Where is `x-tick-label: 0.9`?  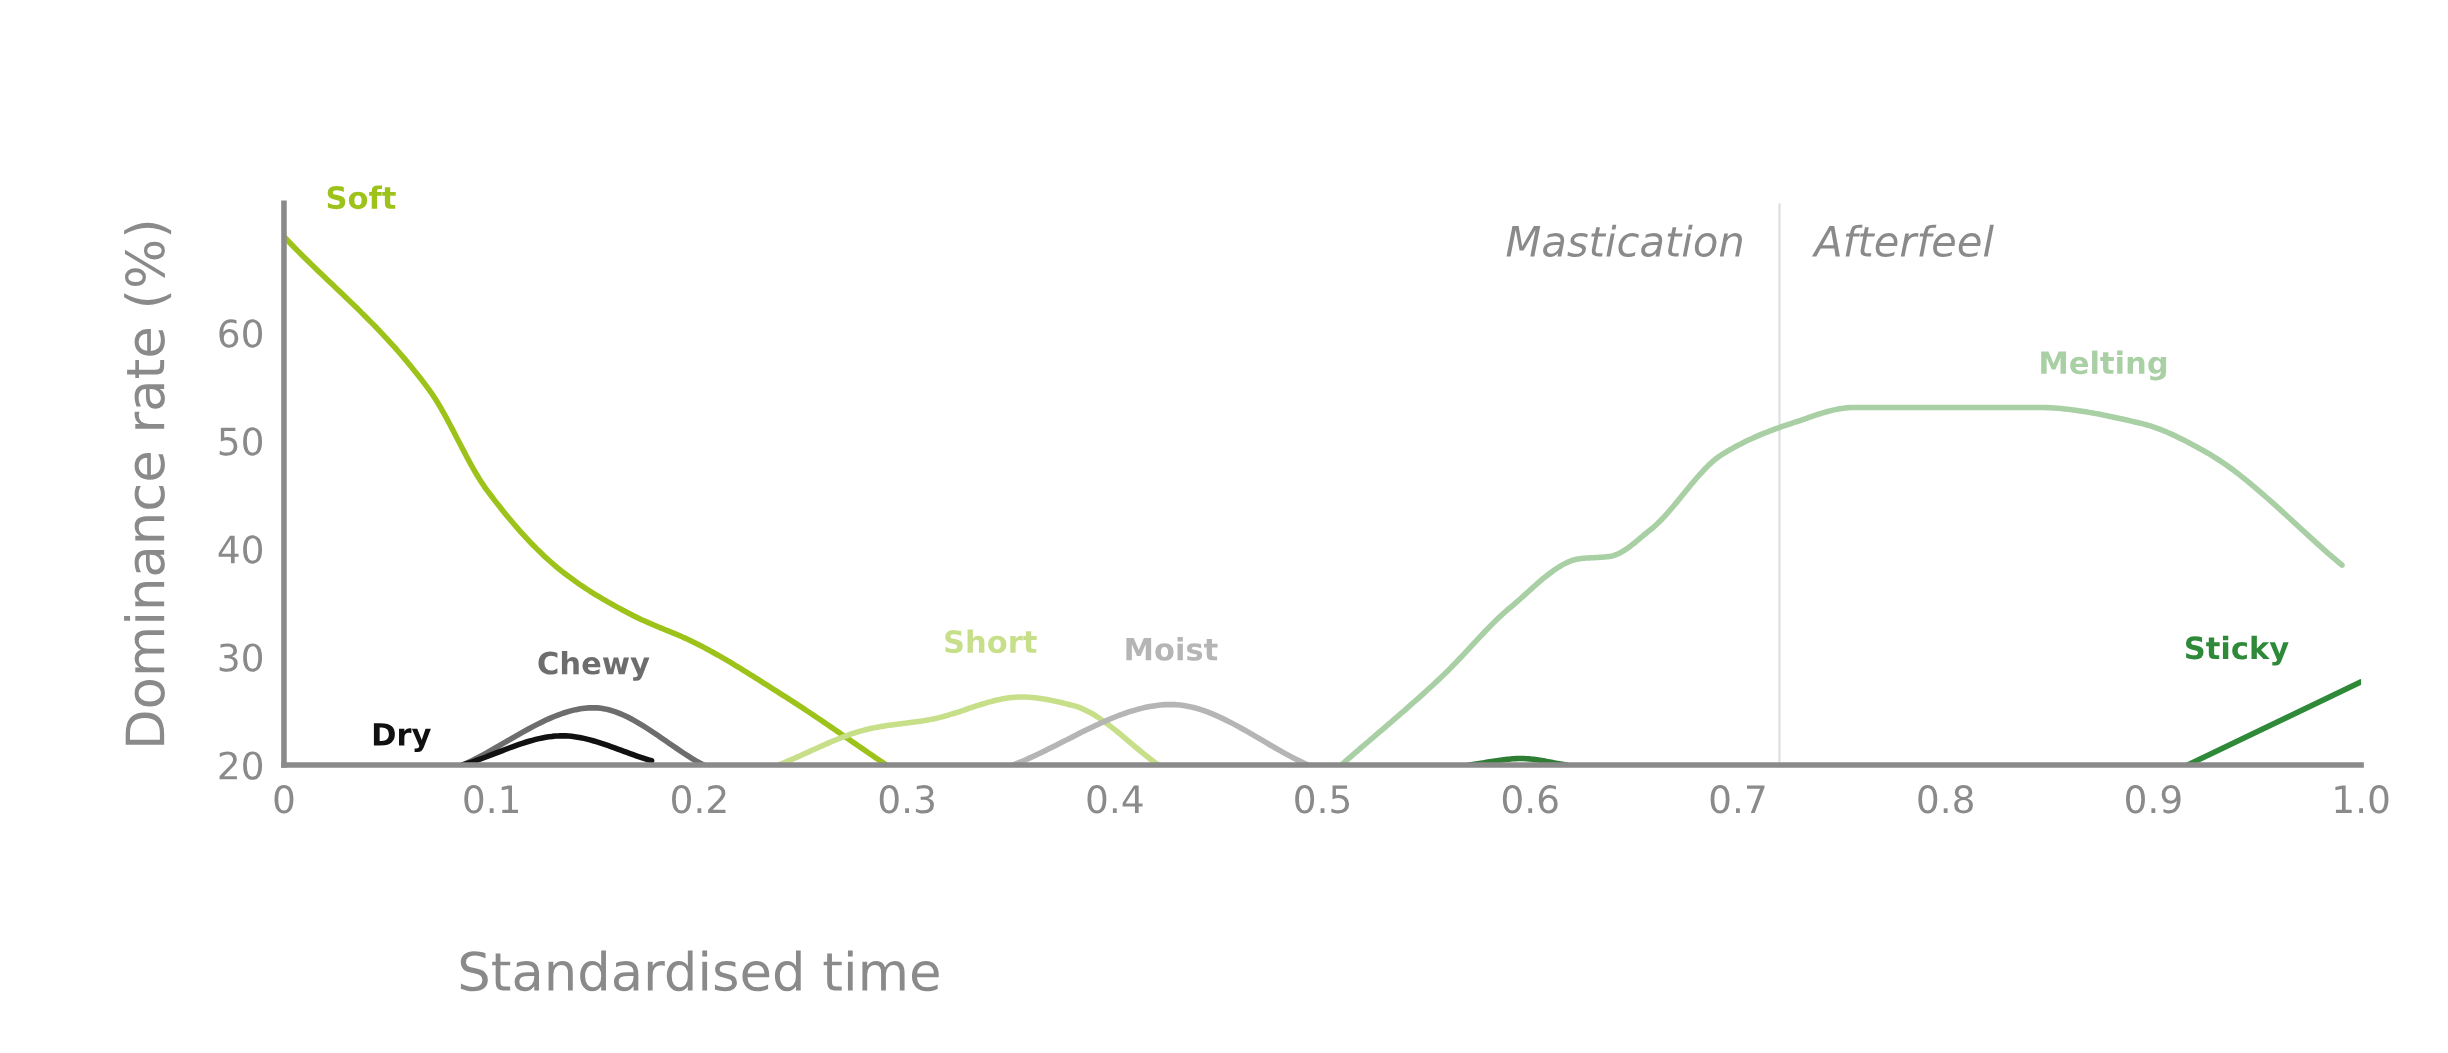 x-tick-label: 0.9 is located at coordinates (2153, 799).